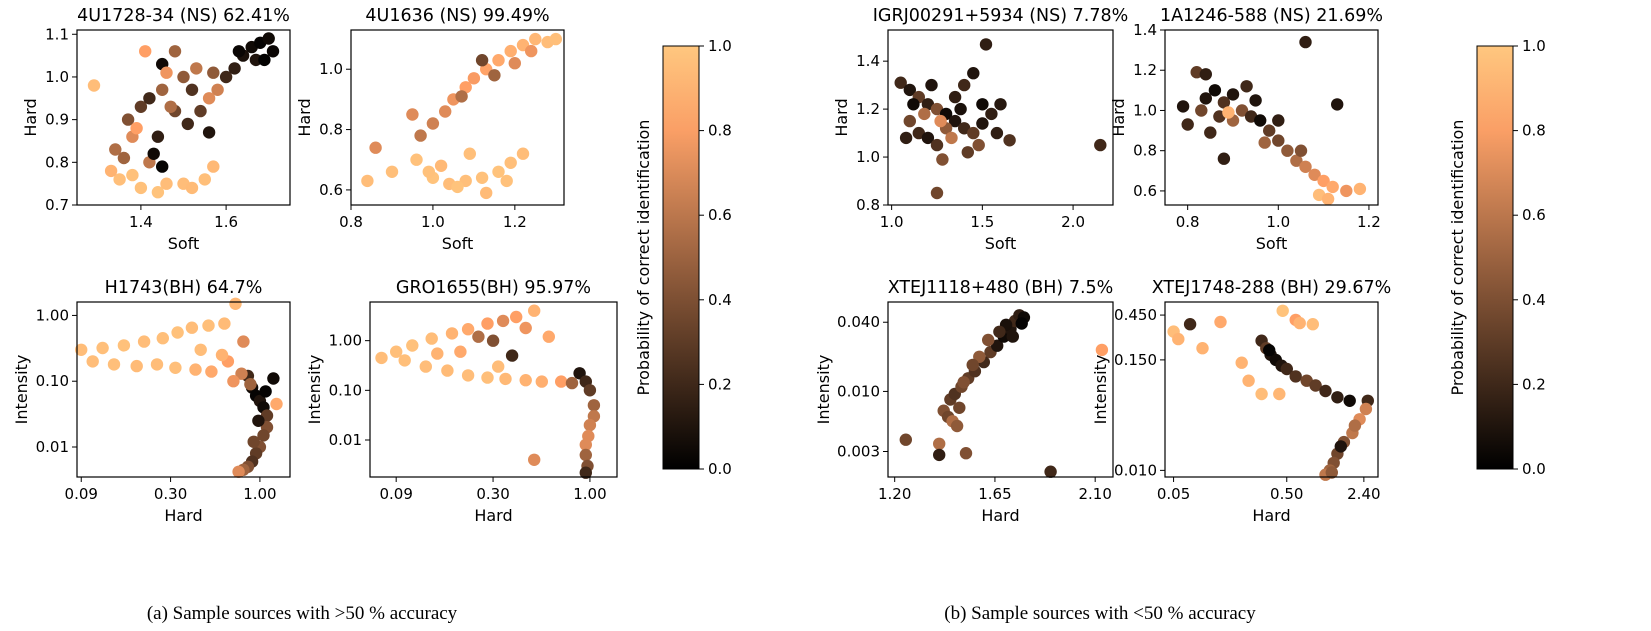 This screenshot has width=1651, height=631. Describe the element at coordinates (57, 162) in the screenshot. I see `y-tick-label: 0.8` at that location.